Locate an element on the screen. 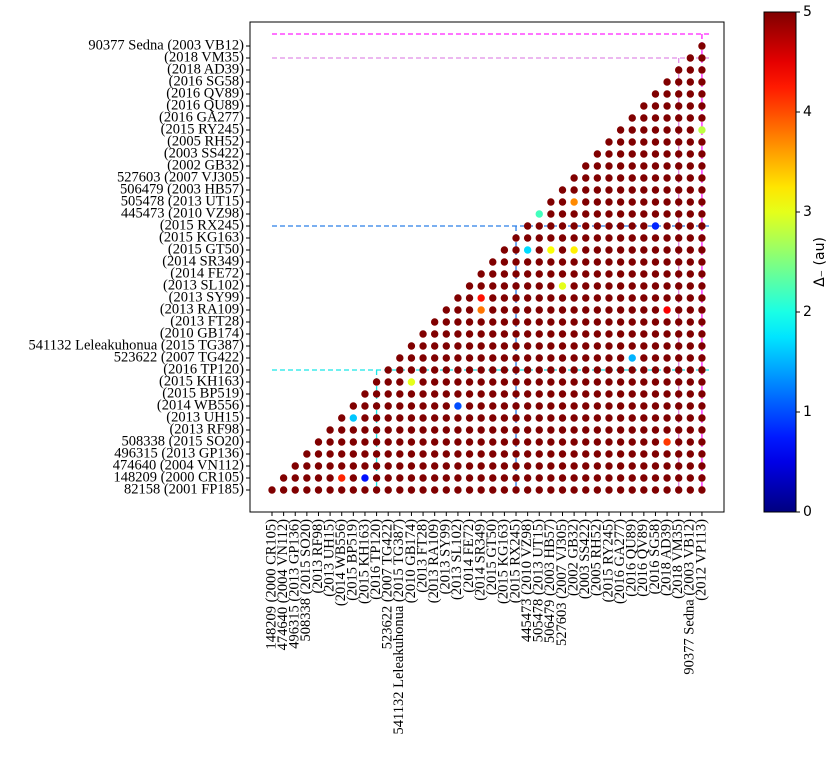  x-tick-label: (2003 SS422) is located at coordinates (585, 559).